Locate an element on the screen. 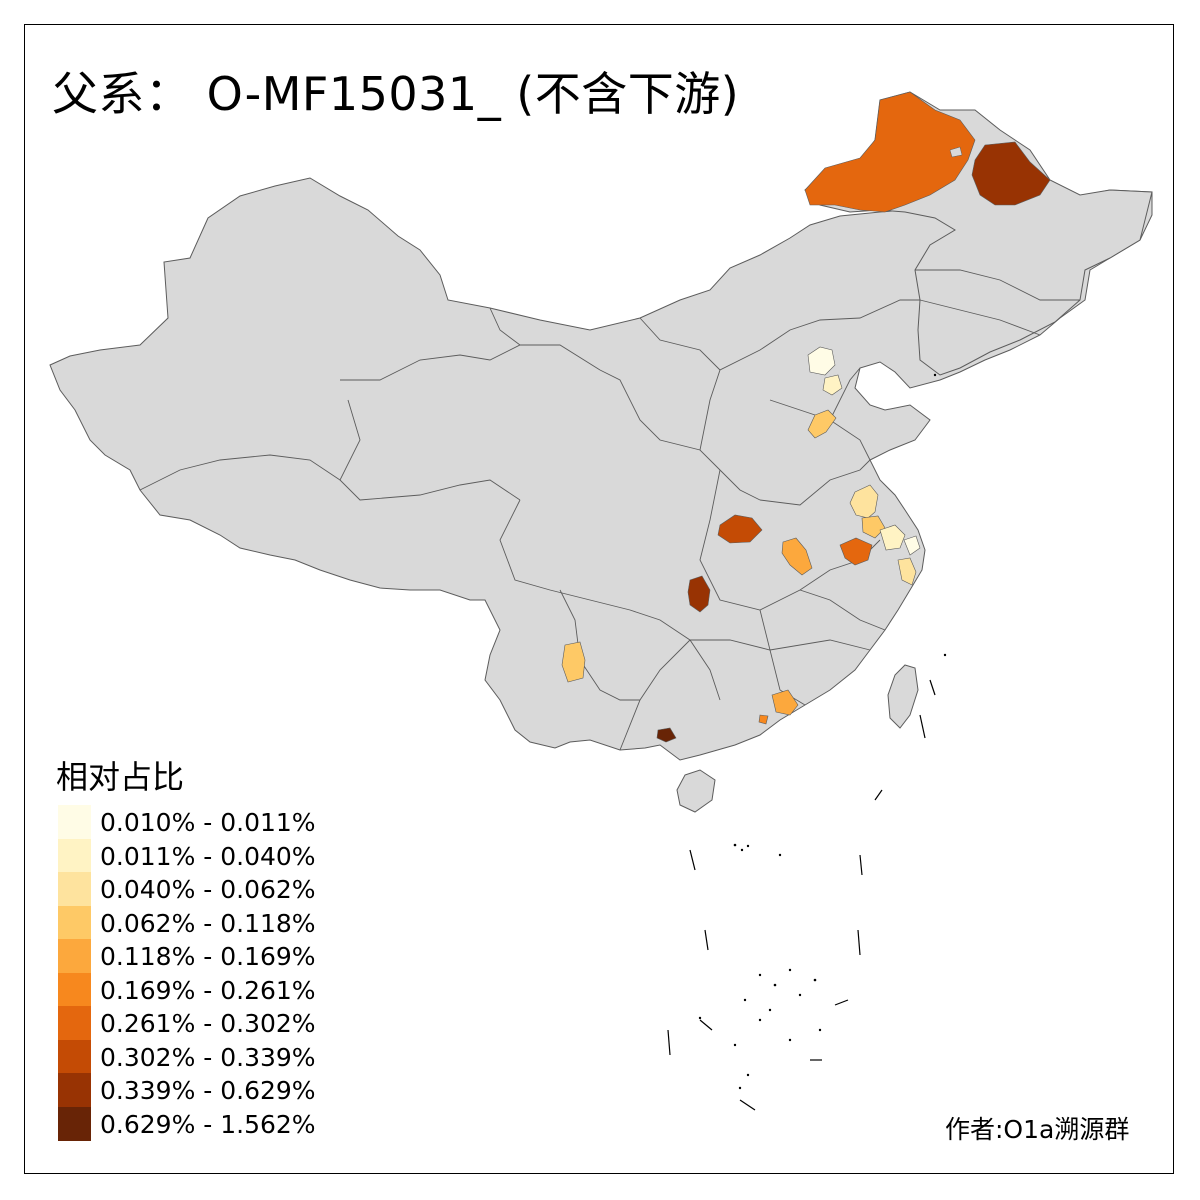  region-shaanxi-south is located at coordinates (740, 529).